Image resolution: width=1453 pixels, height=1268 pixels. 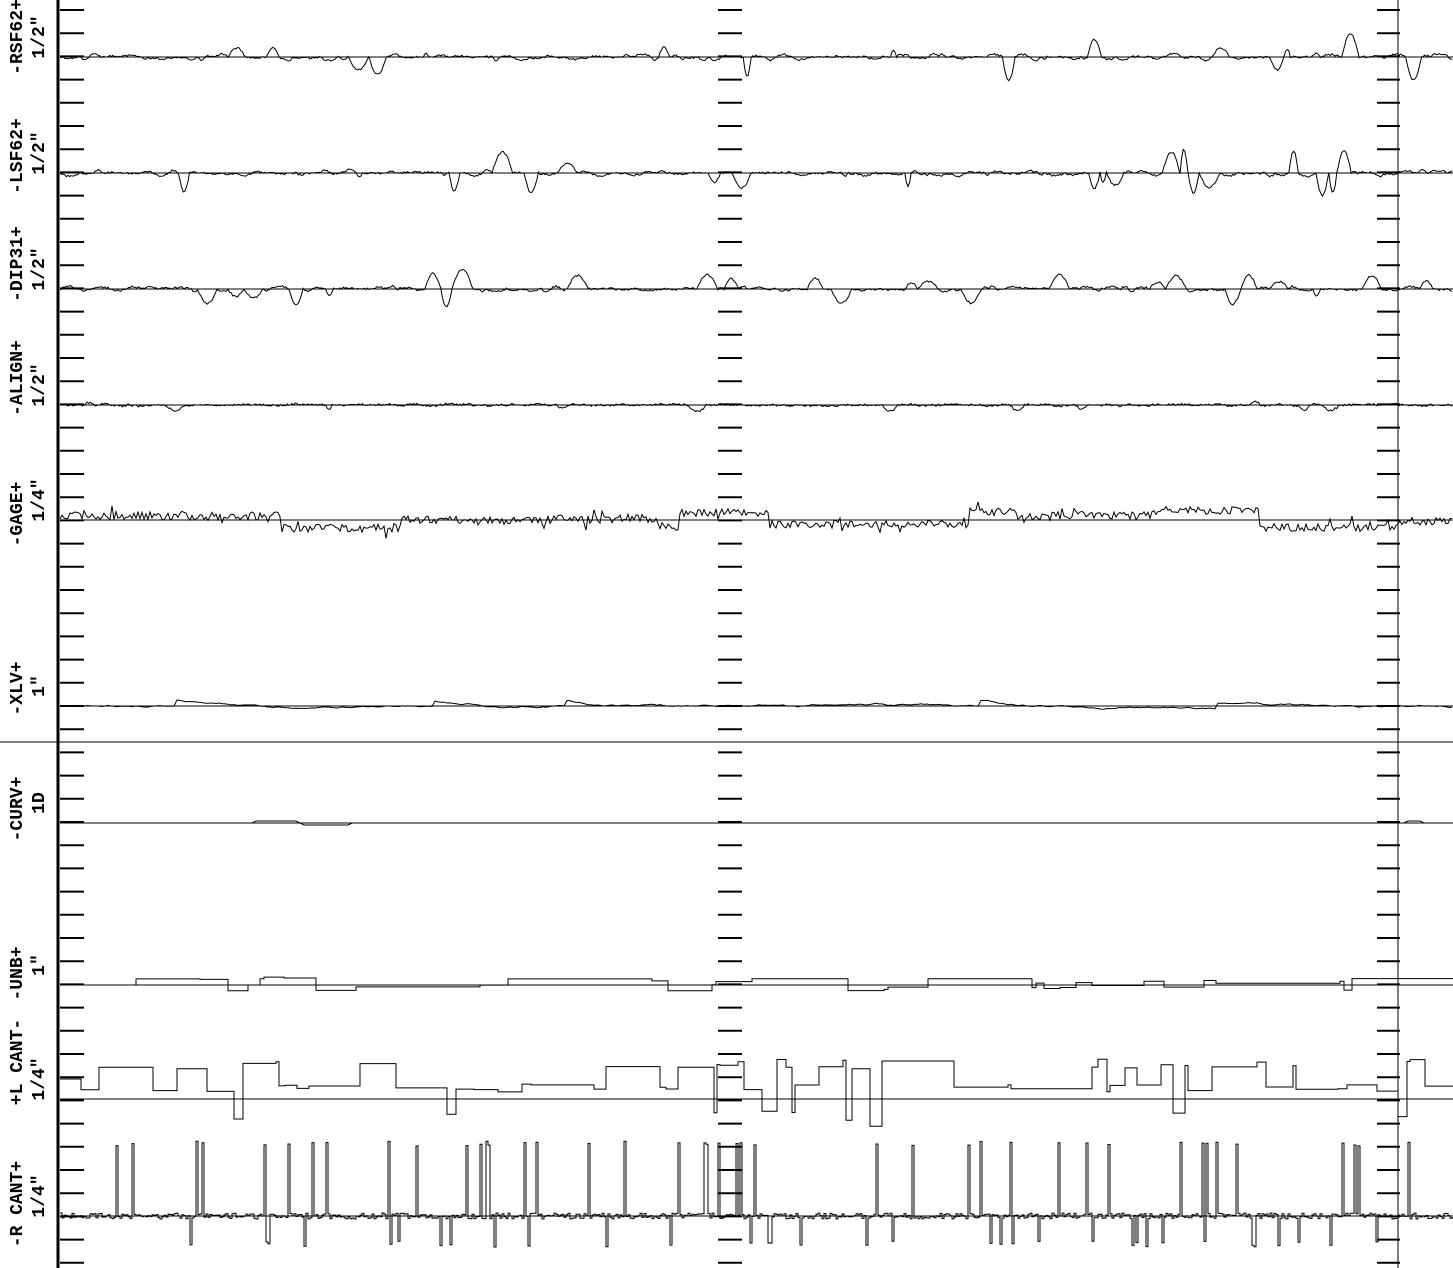 What do you see at coordinates (40, 803) in the screenshot?
I see `channel-scale-curv: 1D` at bounding box center [40, 803].